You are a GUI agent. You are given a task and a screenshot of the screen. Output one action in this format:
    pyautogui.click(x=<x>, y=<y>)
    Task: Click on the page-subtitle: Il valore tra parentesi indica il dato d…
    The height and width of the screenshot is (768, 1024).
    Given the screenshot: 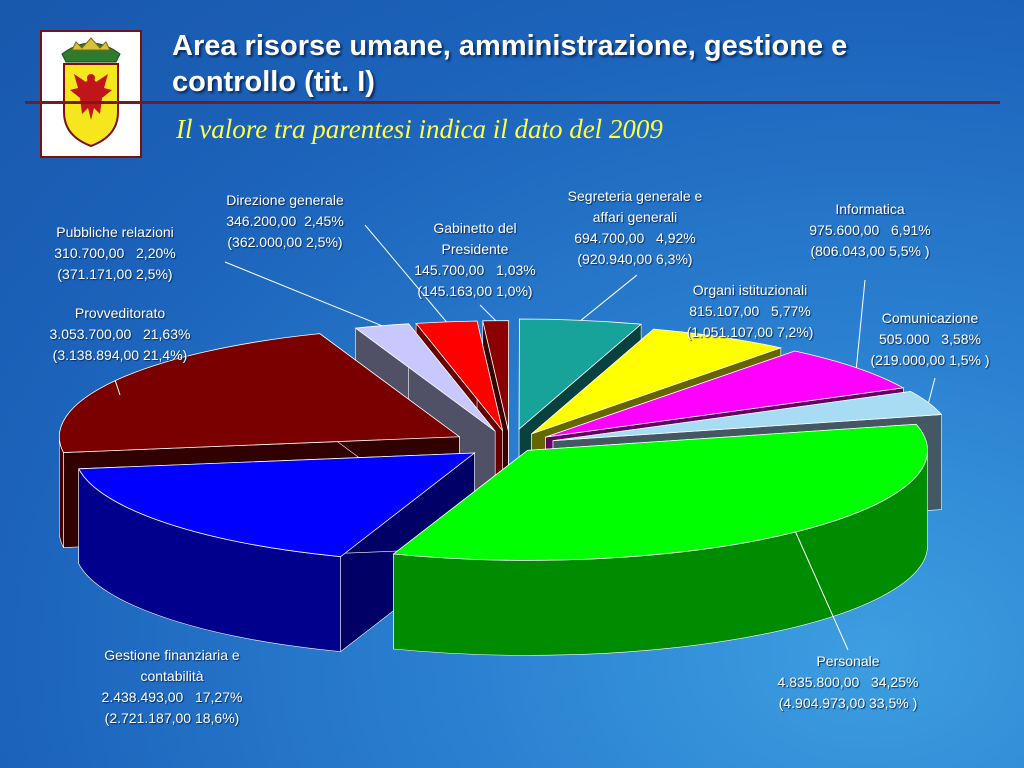 What is the action you would take?
    pyautogui.click(x=419, y=129)
    